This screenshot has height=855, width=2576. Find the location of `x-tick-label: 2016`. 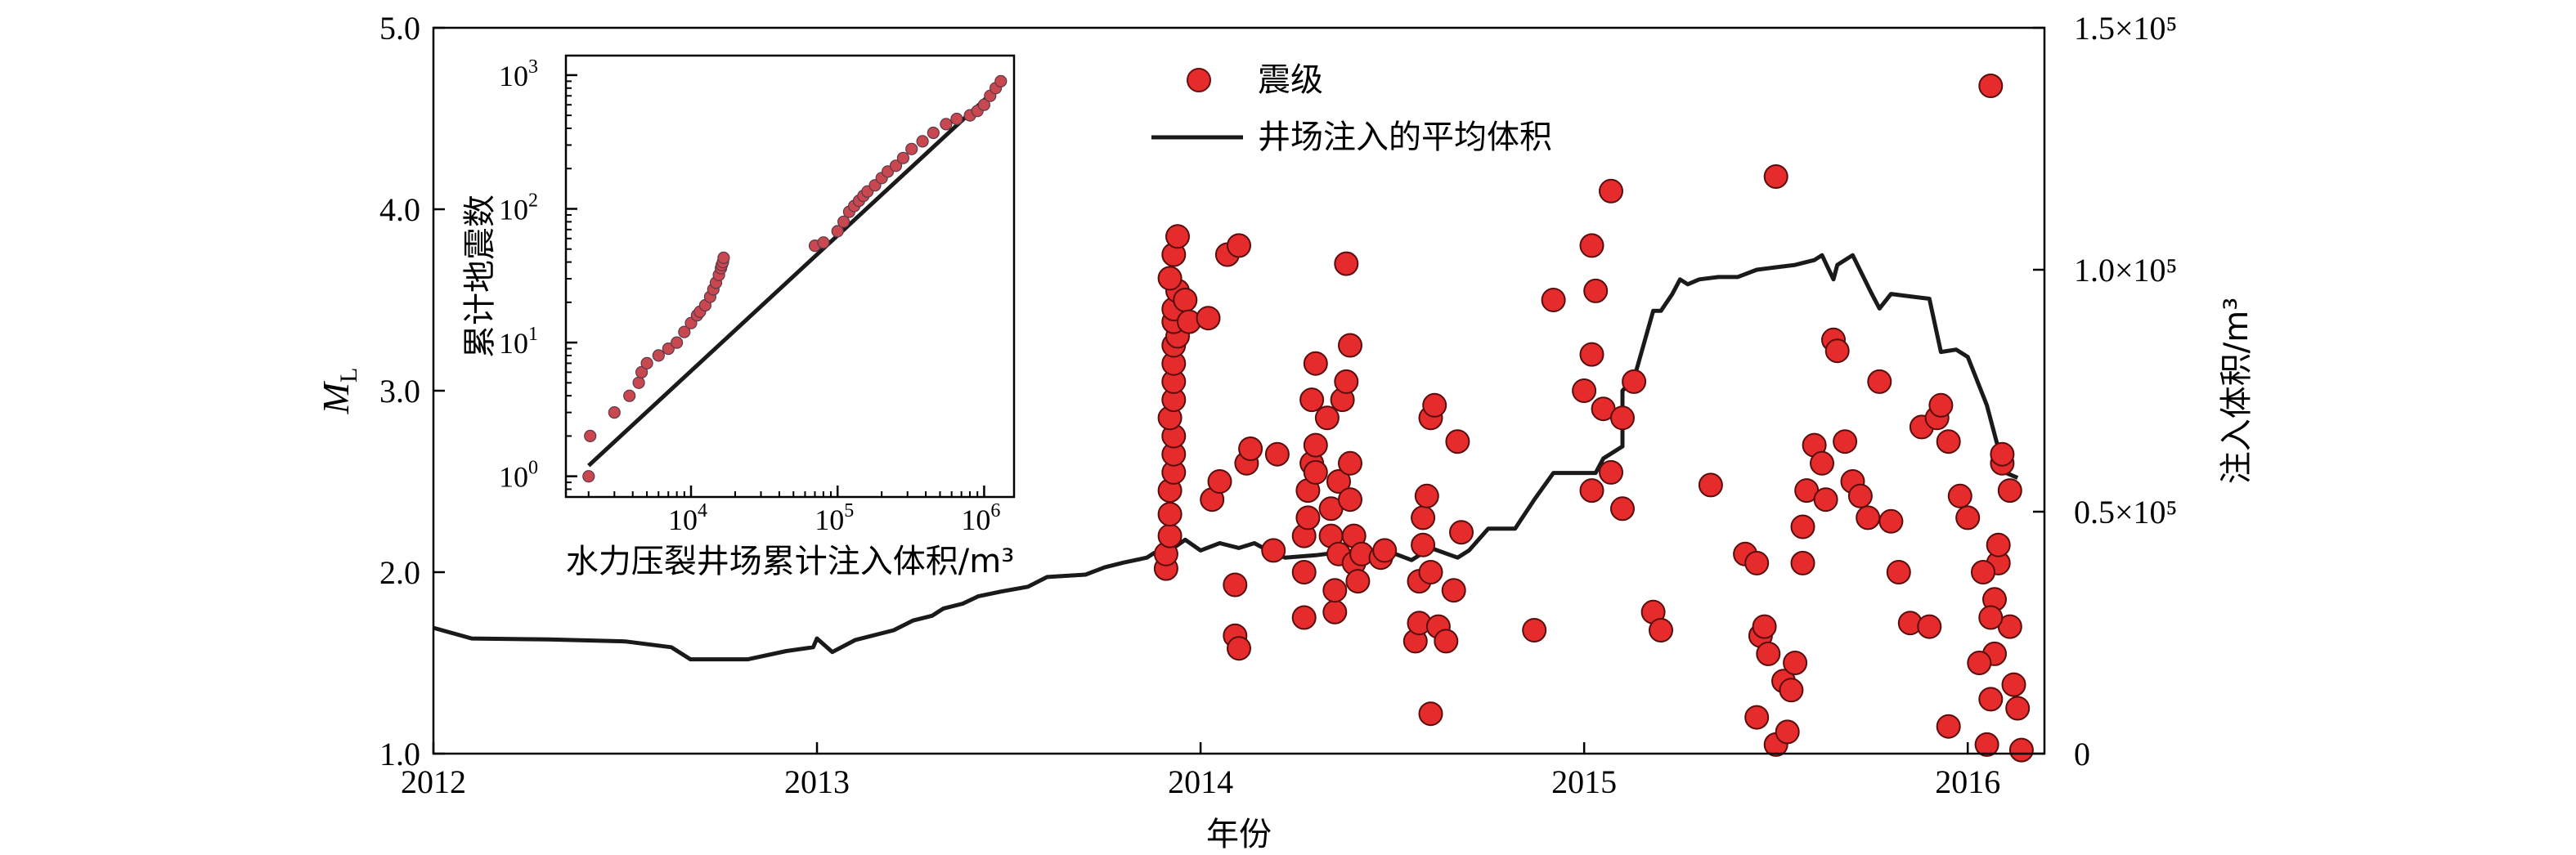

x-tick-label: 2016 is located at coordinates (1967, 781).